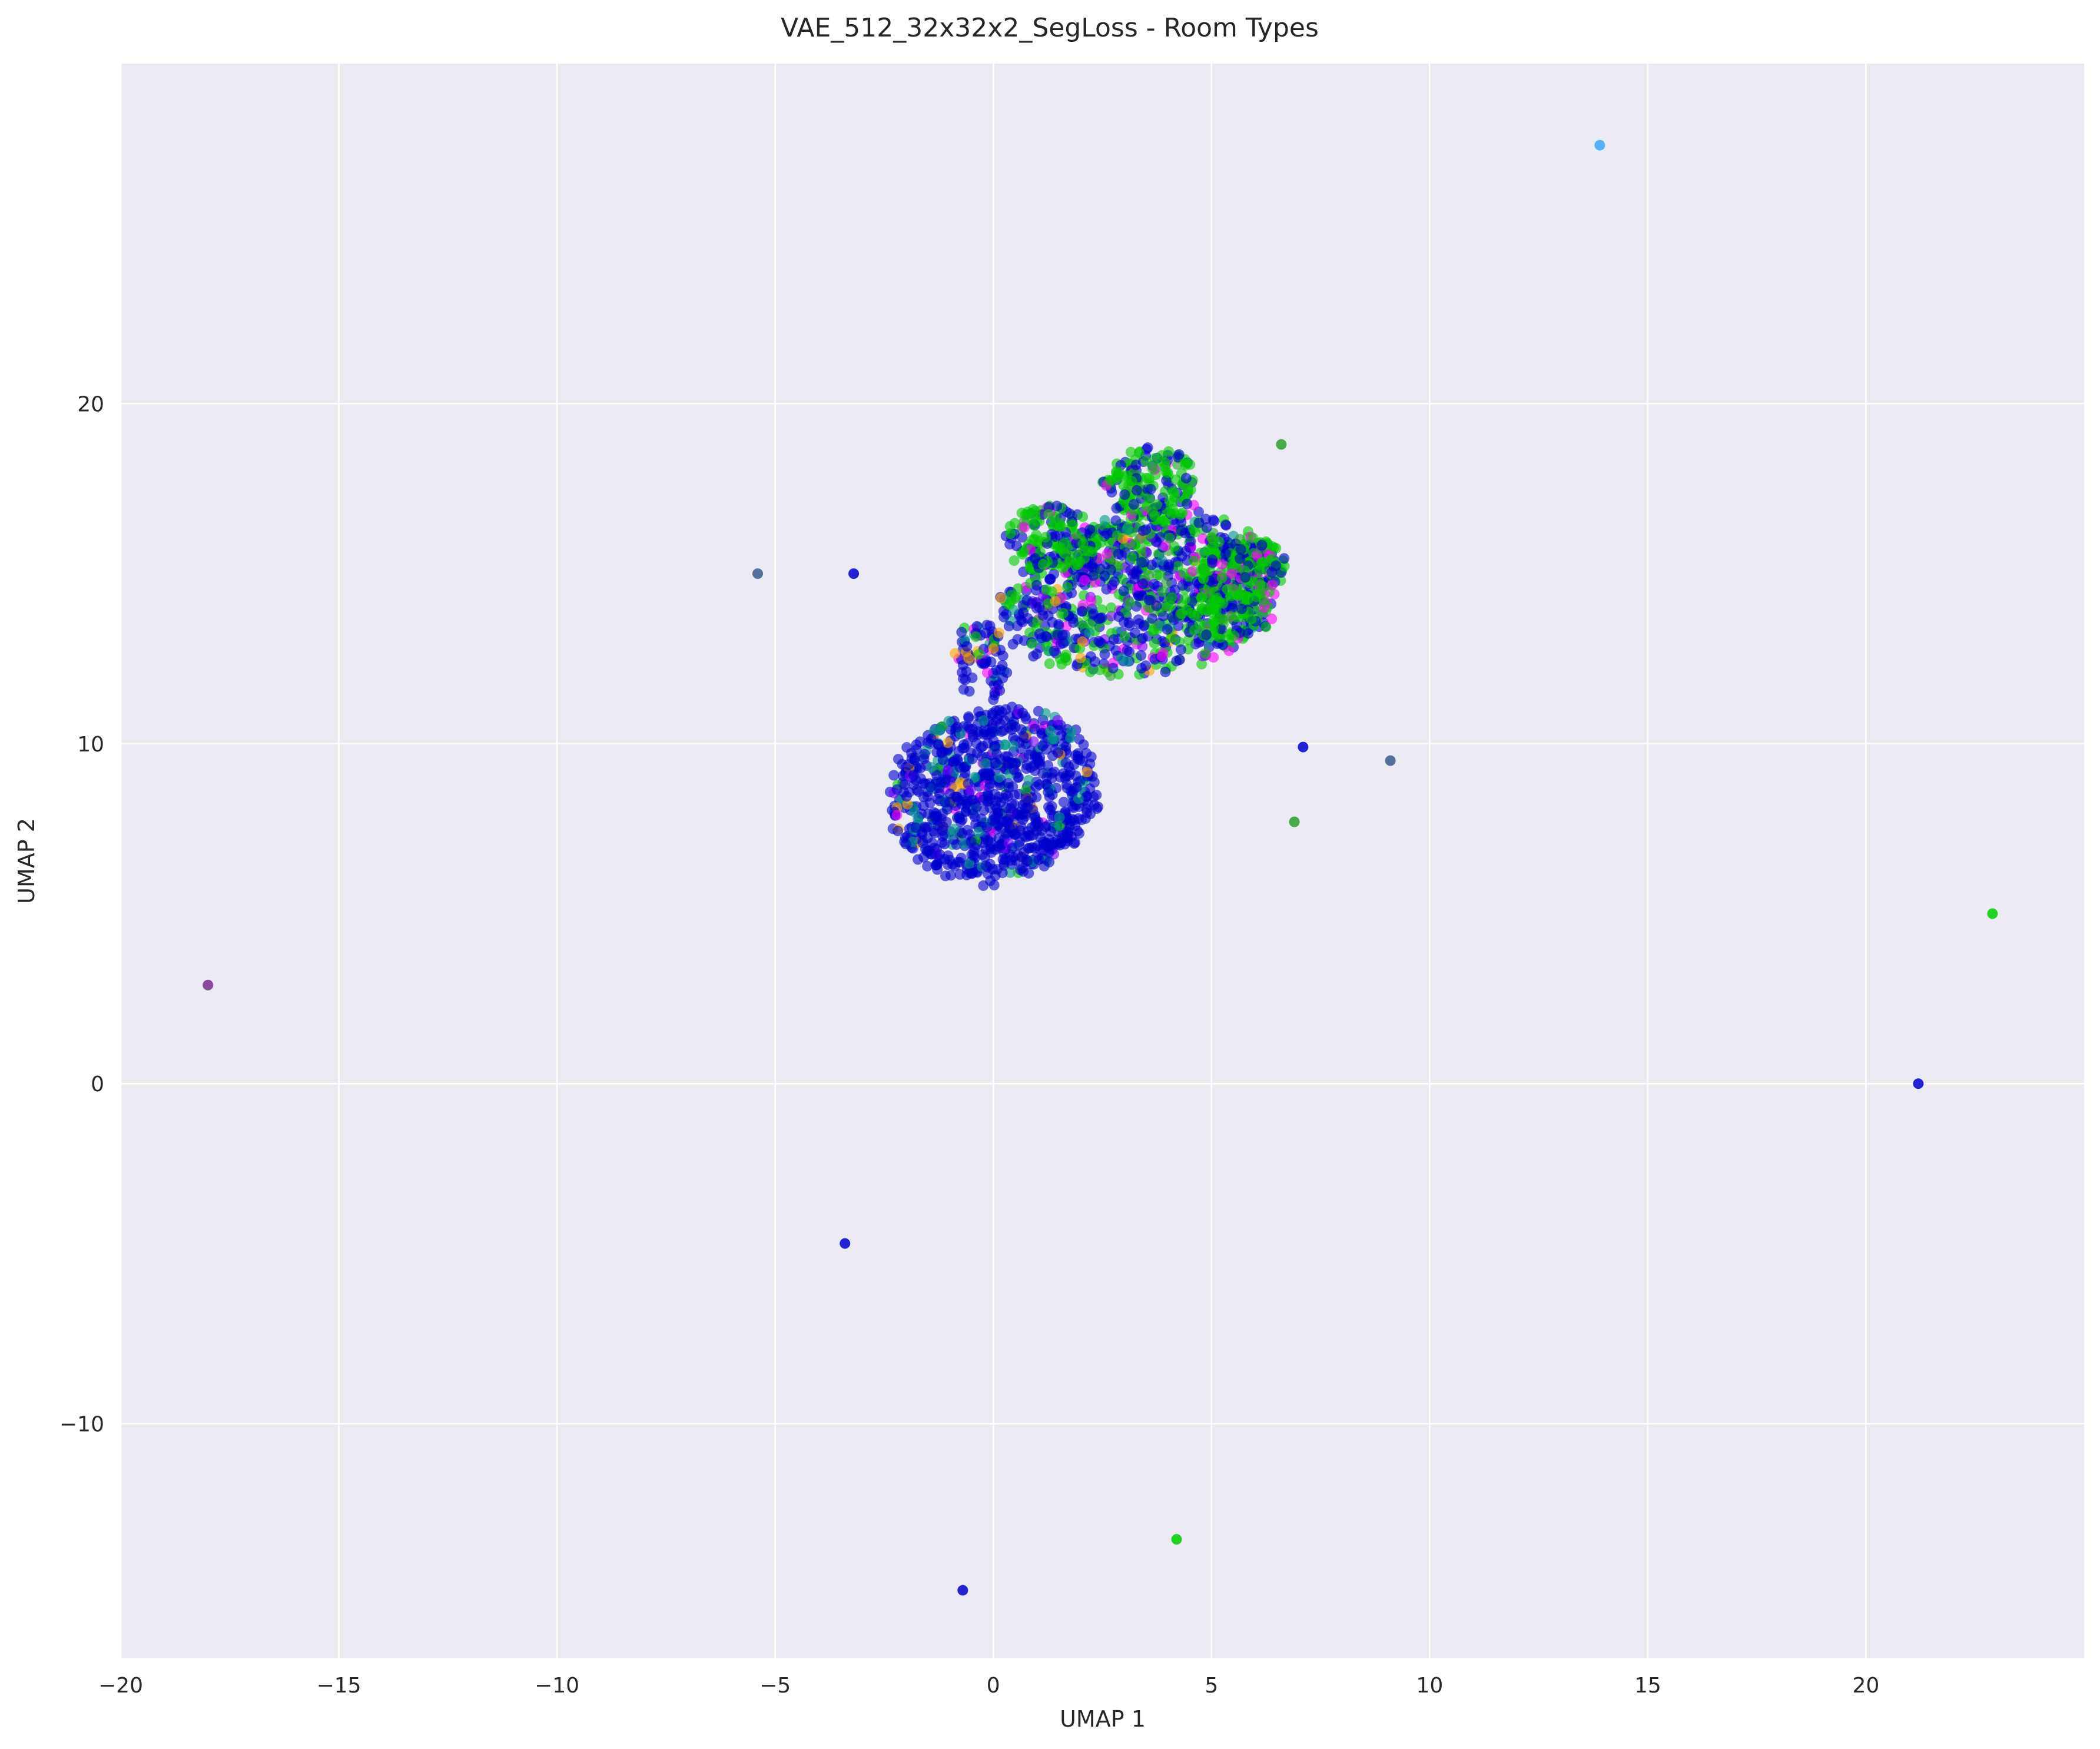 This screenshot has height=1749, width=2100. What do you see at coordinates (775, 1686) in the screenshot?
I see `x-tick-label: −5` at bounding box center [775, 1686].